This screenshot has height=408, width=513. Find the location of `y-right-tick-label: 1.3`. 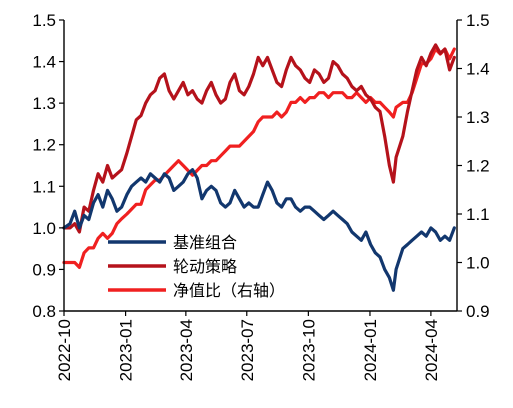

y-right-tick-label: 1.3 is located at coordinates (478, 117).